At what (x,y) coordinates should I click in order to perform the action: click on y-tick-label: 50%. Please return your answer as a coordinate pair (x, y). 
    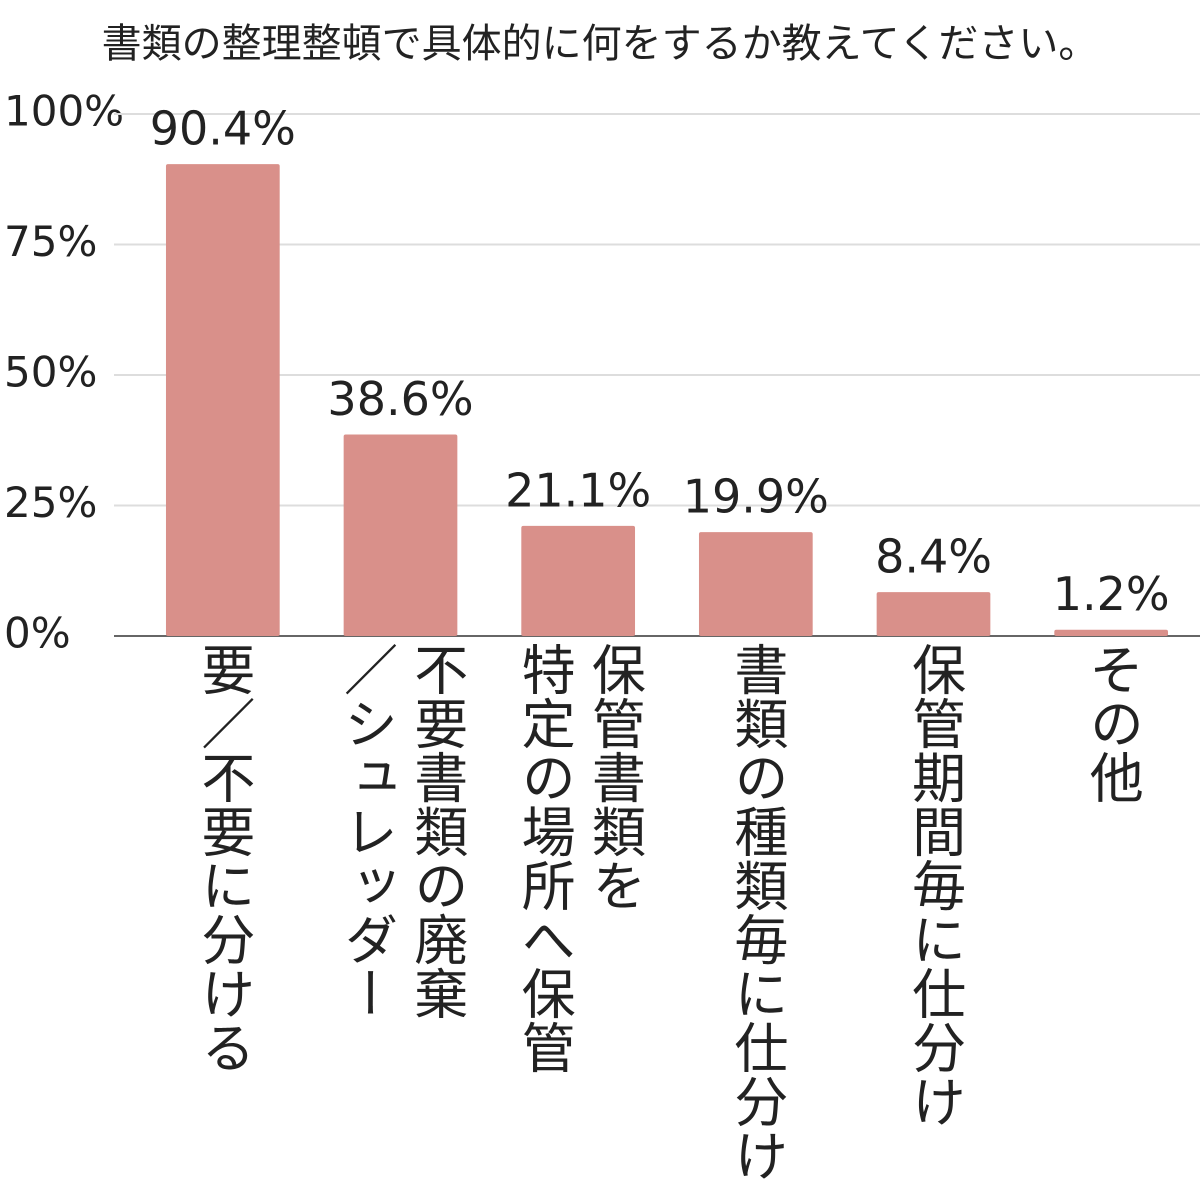
    Looking at the image, I should click on (50, 372).